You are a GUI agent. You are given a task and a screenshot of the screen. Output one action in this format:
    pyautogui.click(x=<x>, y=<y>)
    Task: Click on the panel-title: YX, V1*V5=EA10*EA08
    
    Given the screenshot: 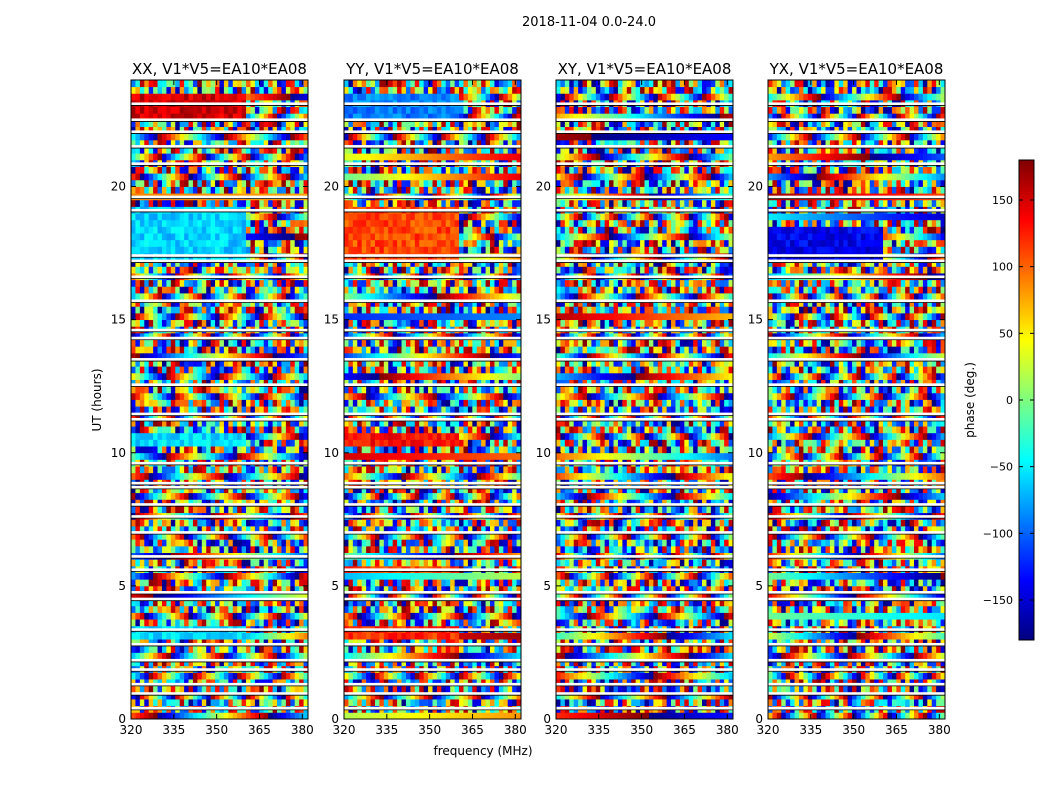 What is the action you would take?
    pyautogui.click(x=856, y=69)
    